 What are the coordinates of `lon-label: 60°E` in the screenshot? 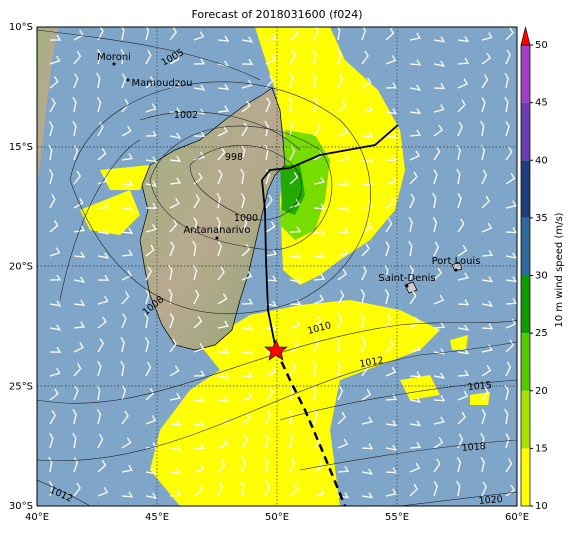 It's located at (517, 517).